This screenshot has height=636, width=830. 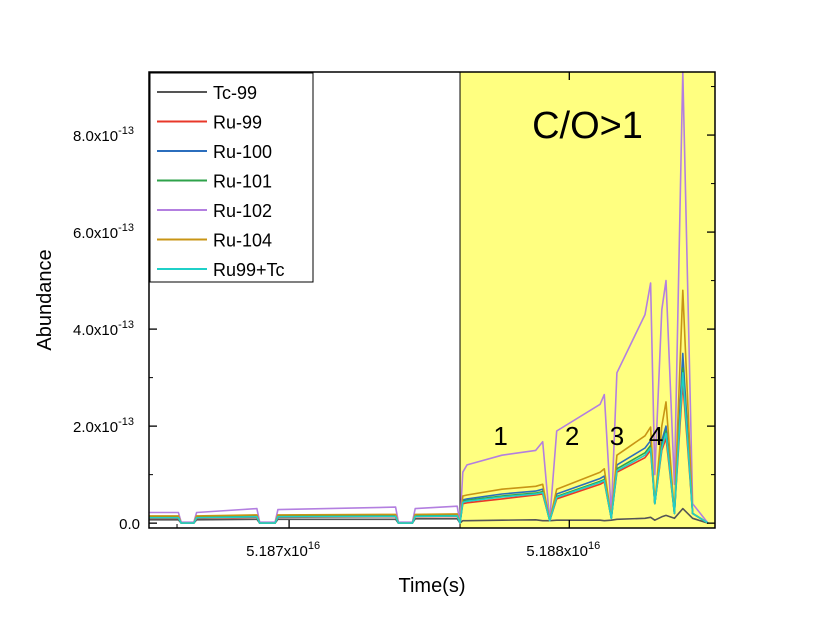 I want to click on annotation-label: 3, so click(x=617, y=436).